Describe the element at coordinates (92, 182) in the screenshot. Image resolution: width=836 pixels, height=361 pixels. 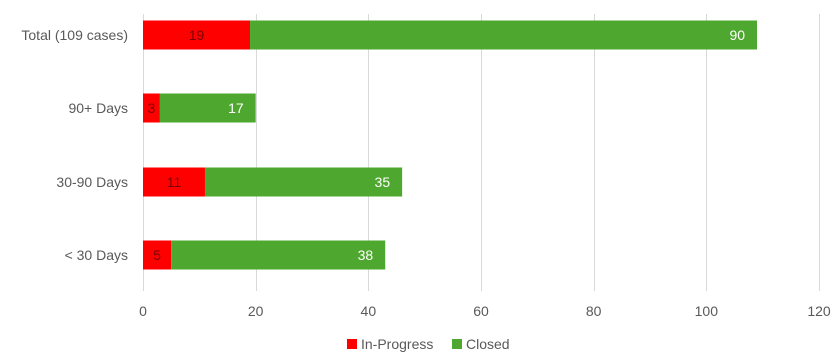
I see `y-category-label: 30-90 Days` at that location.